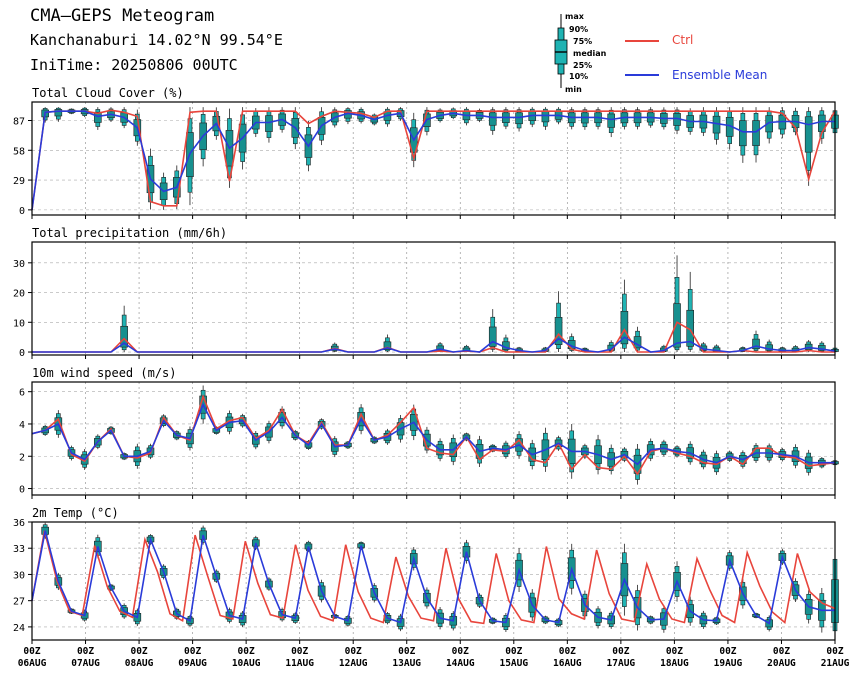 Image resolution: width=860 pixels, height=679 pixels. I want to click on legend-key-min: min, so click(573, 89).